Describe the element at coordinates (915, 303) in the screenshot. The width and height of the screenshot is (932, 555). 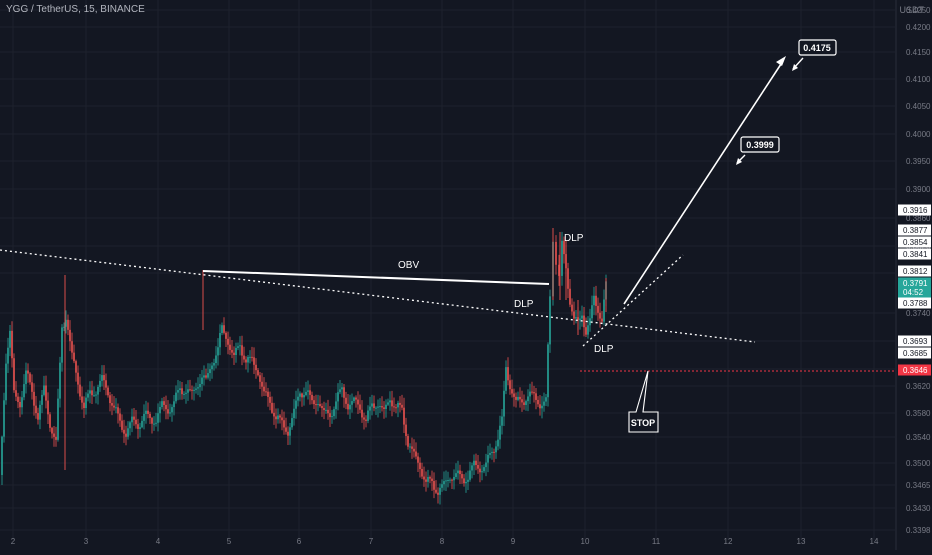
I see `price-label-text: 0.3788` at that location.